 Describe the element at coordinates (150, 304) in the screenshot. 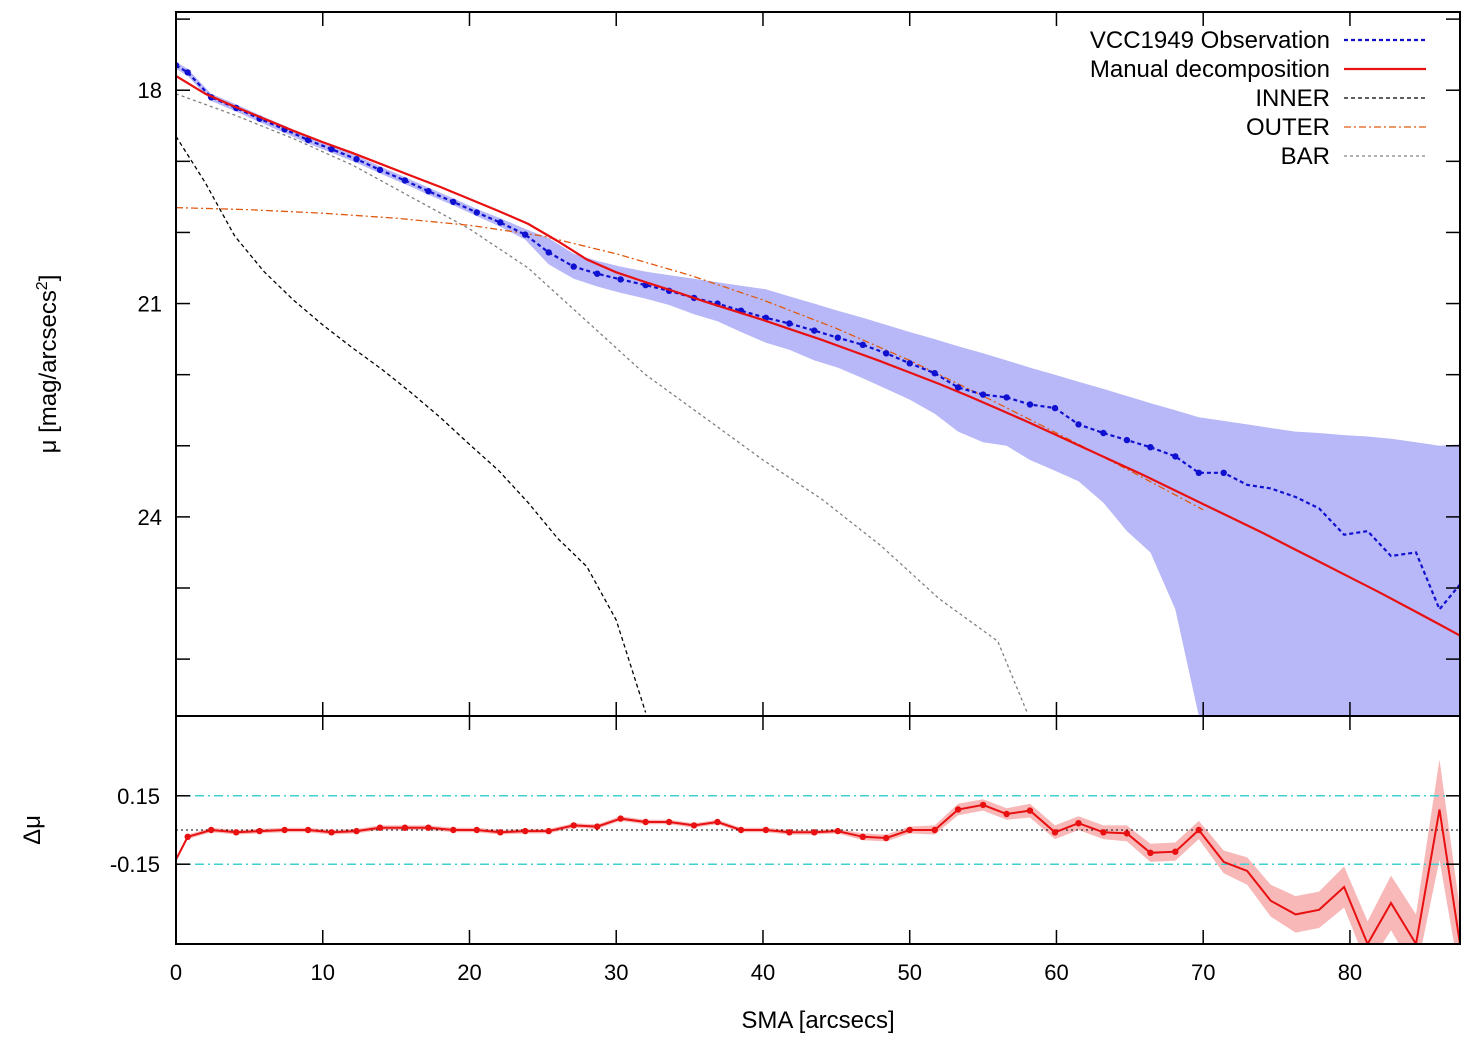

I see `main-y-tick-label: 21` at that location.